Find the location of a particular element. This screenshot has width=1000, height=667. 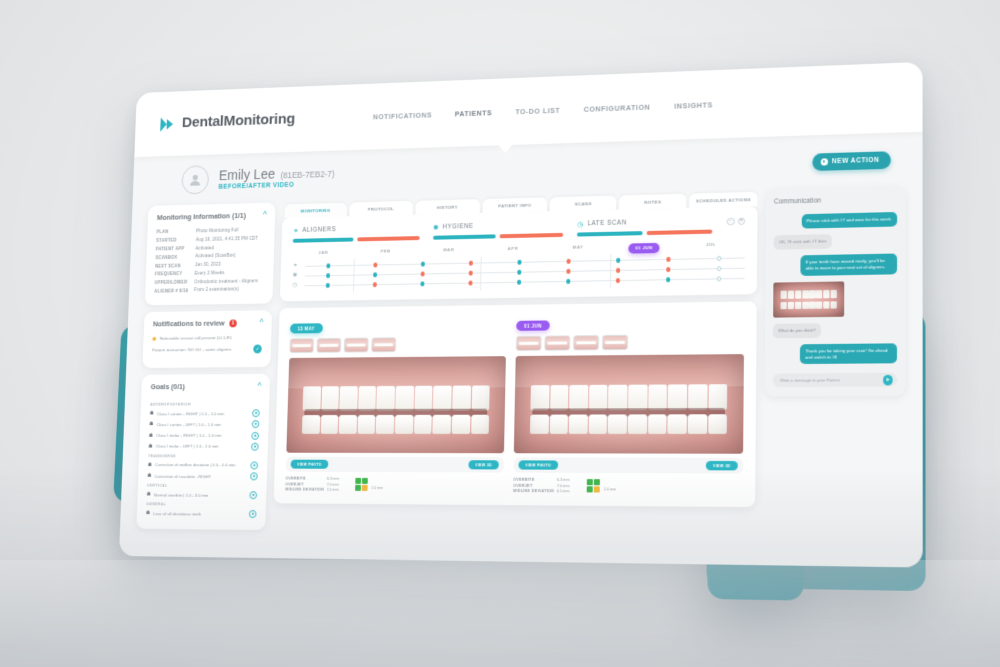

goal-item: ☗ Class I canine - LEFT | 1.0 - 1.0 mm ● is located at coordinates (204, 424).